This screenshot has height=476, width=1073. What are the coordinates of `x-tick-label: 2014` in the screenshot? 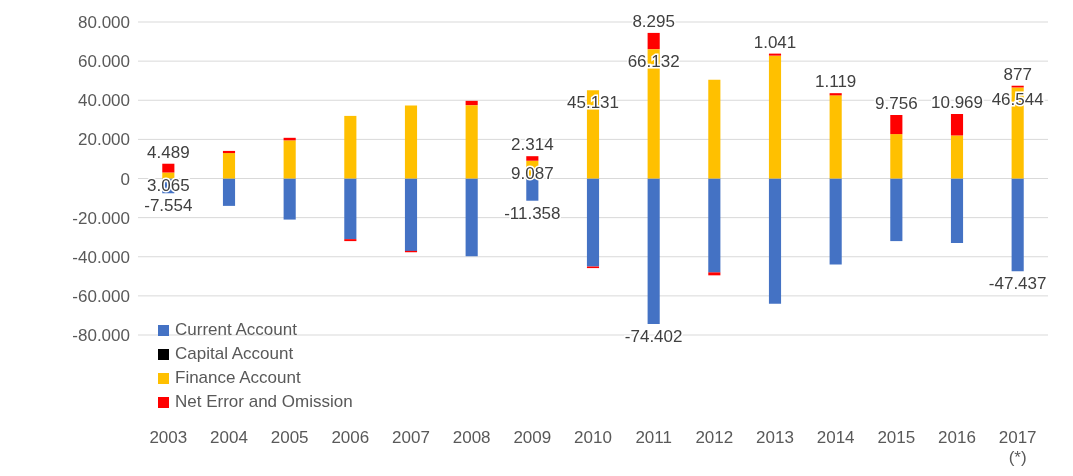 It's located at (835, 437).